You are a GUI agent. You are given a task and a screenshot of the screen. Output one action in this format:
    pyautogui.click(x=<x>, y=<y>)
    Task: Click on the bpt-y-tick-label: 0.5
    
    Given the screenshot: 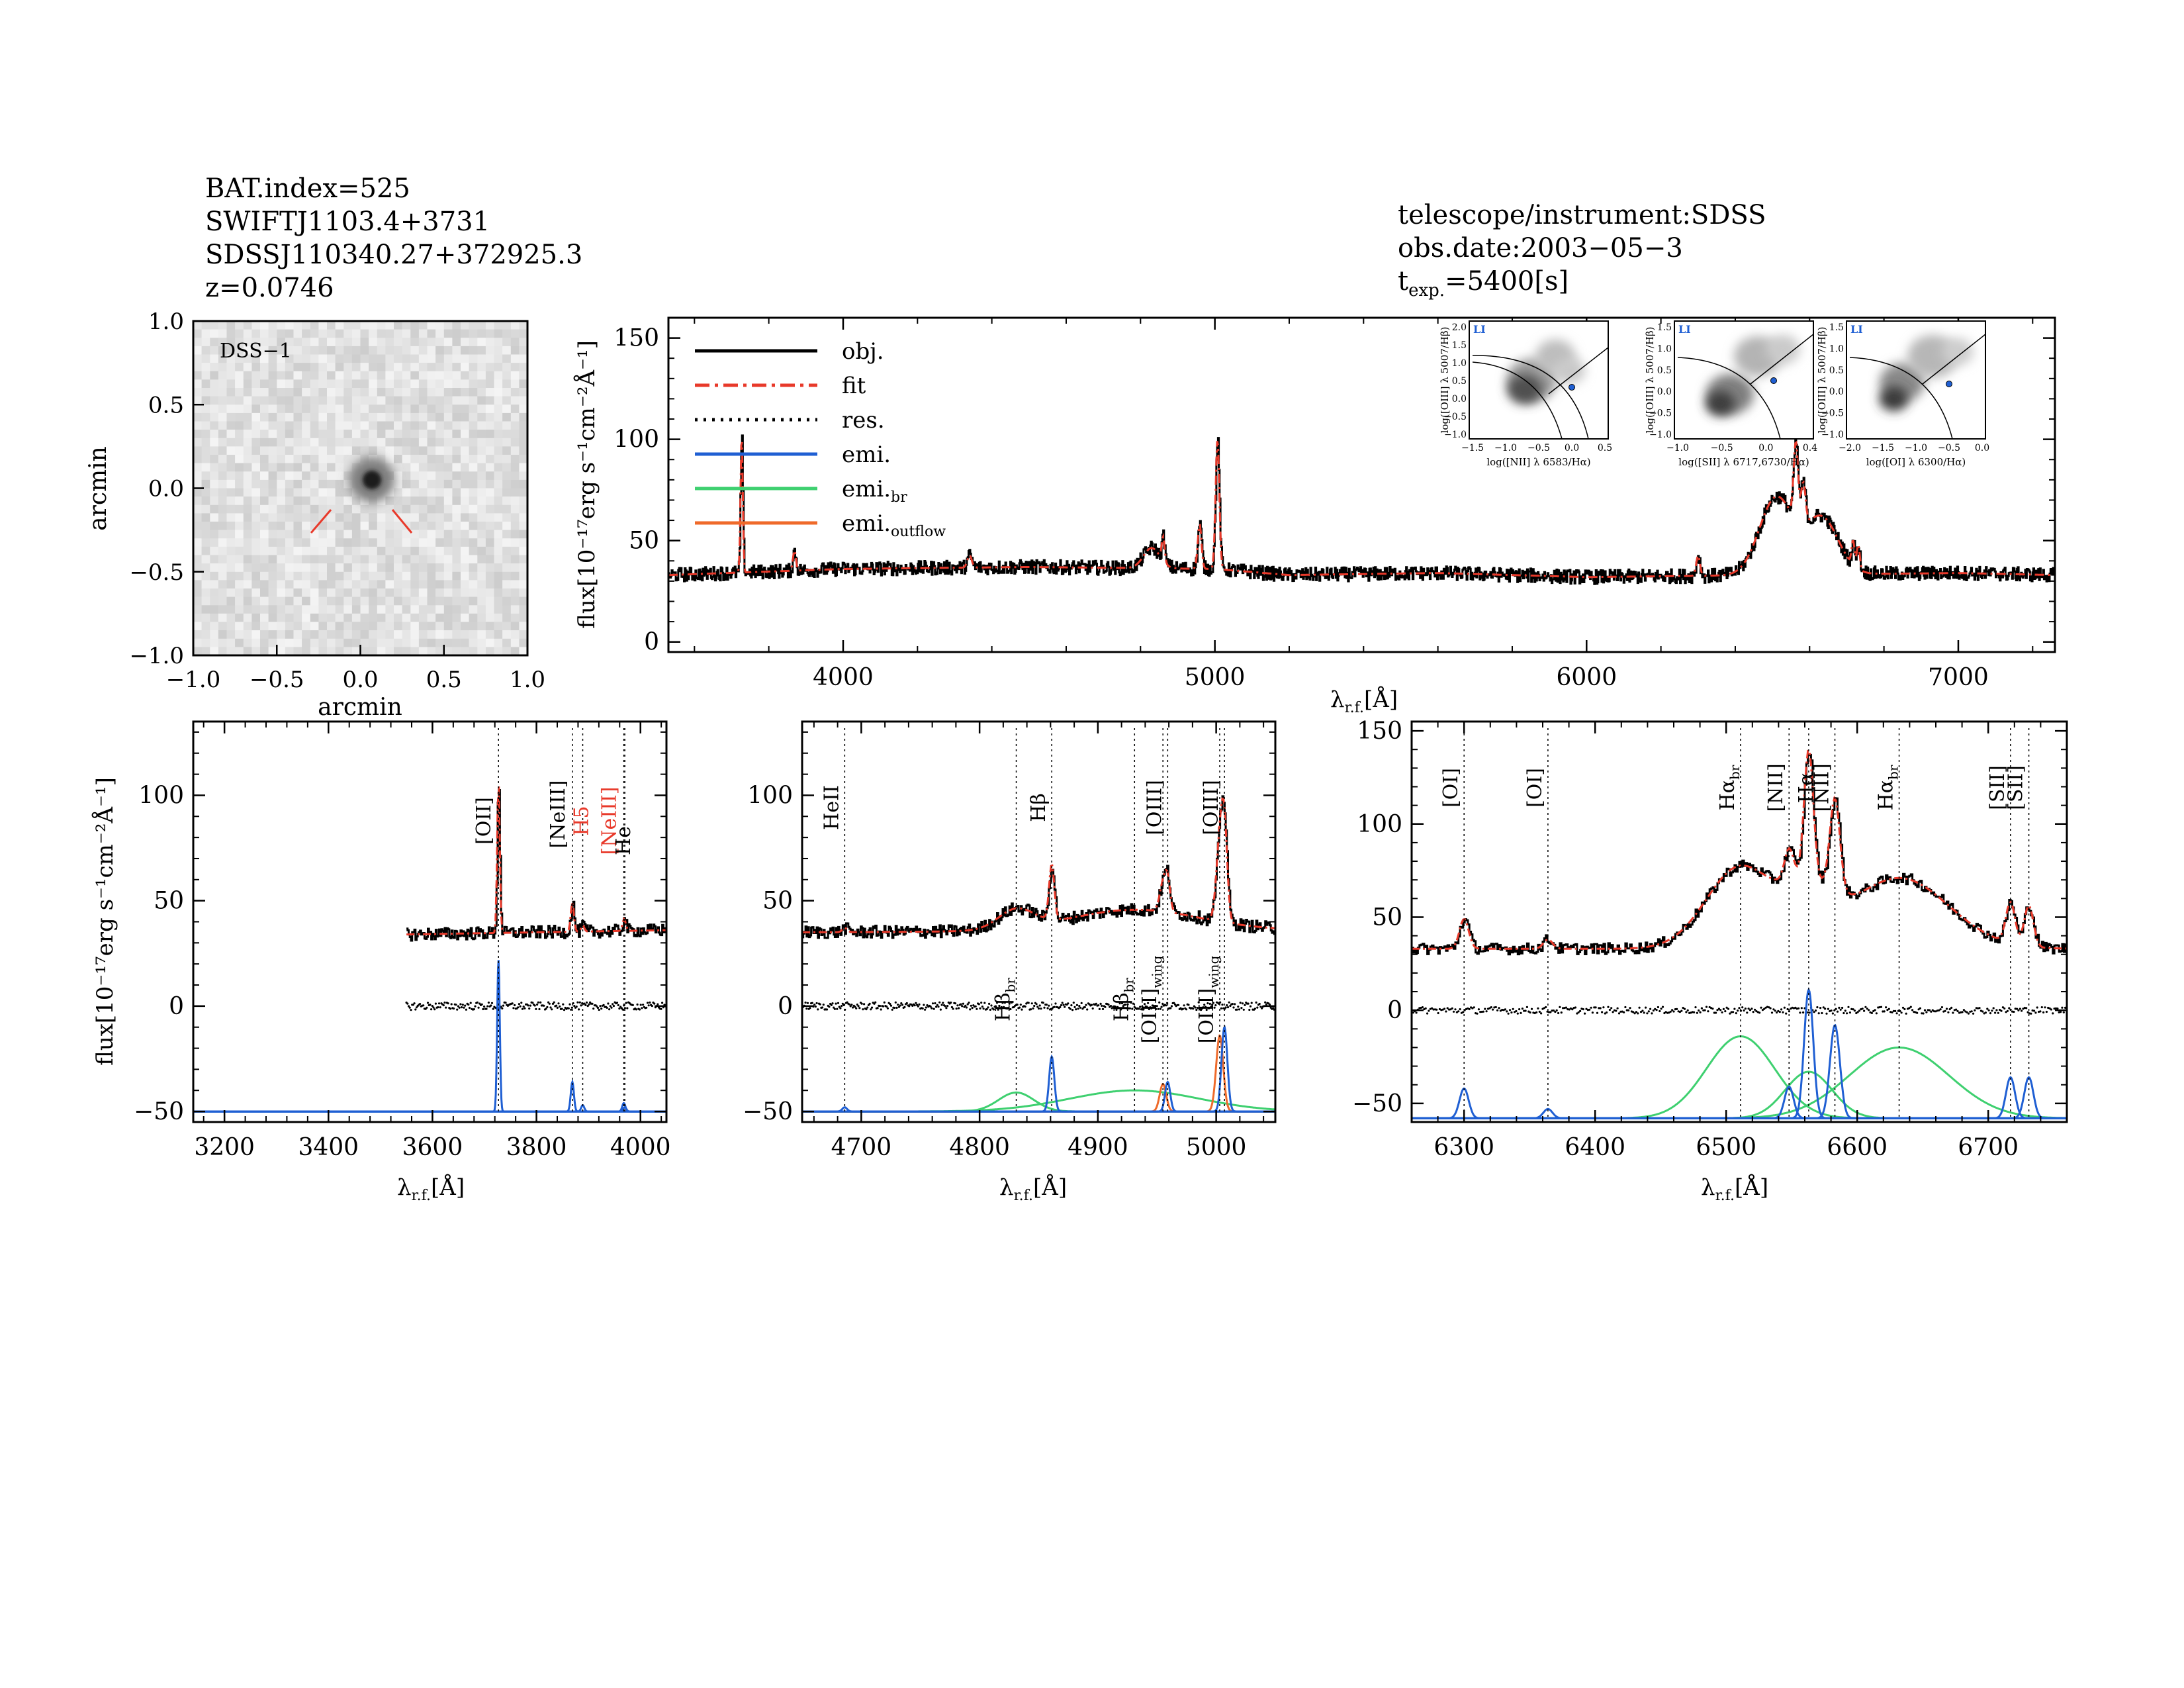 What is the action you would take?
    pyautogui.click(x=1664, y=370)
    